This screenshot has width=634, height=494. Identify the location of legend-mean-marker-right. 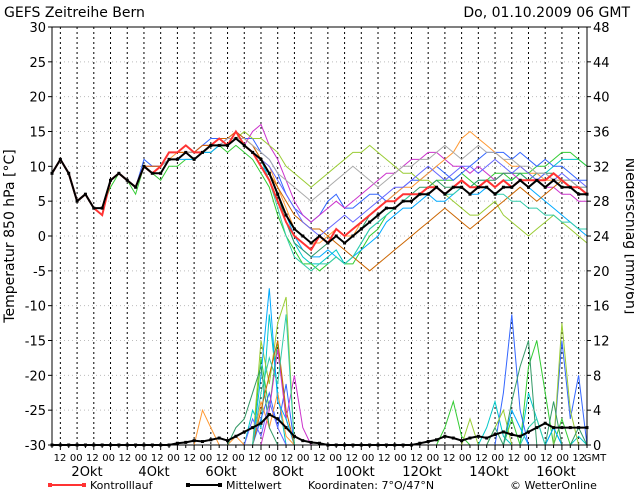
(220, 485).